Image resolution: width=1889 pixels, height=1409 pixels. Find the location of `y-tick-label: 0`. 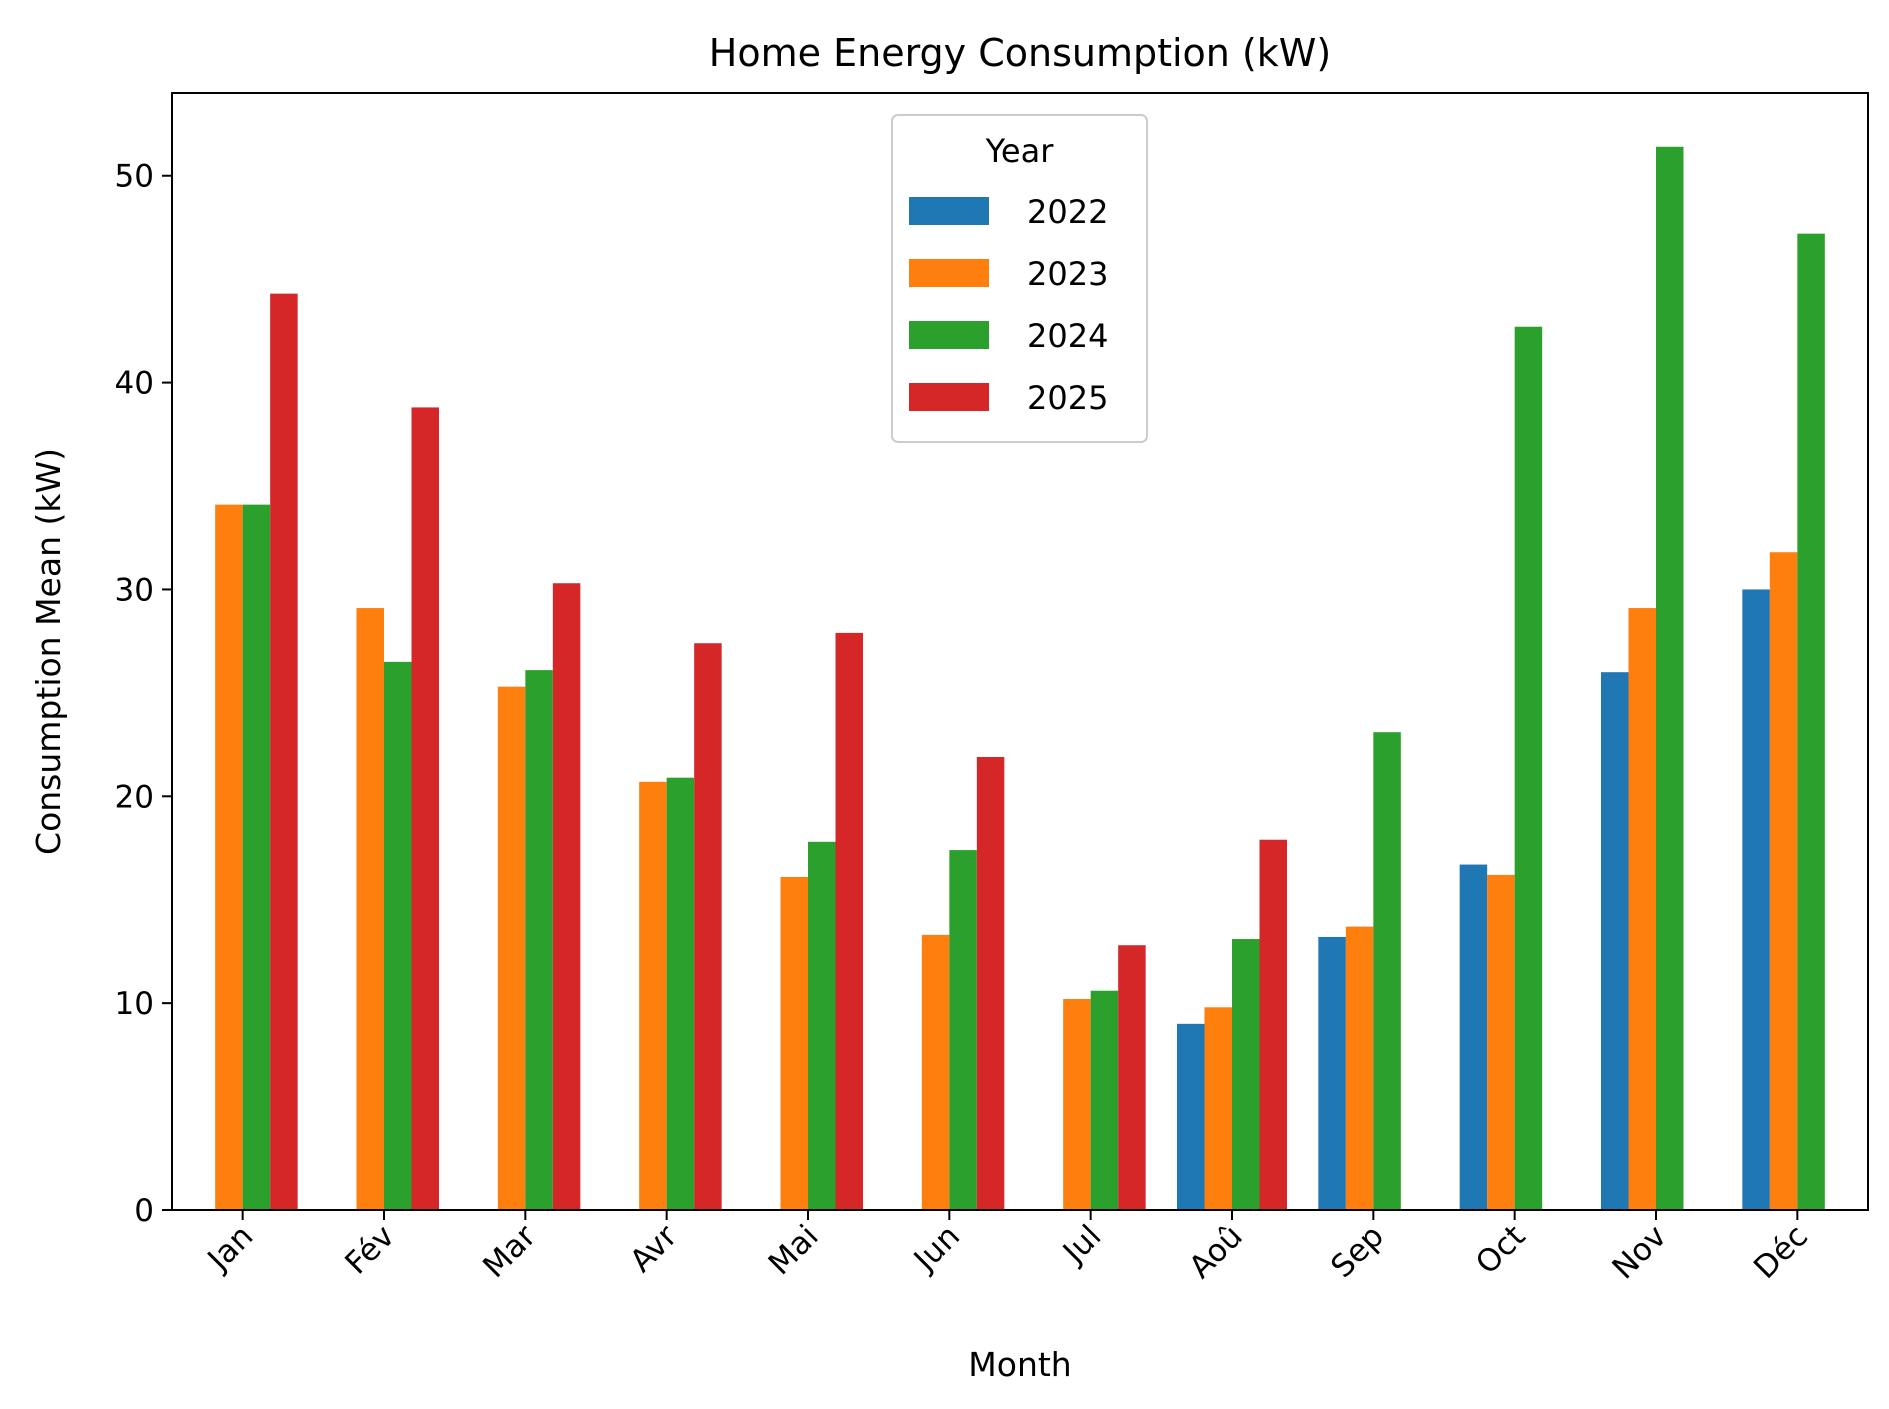

y-tick-label: 0 is located at coordinates (144, 1211).